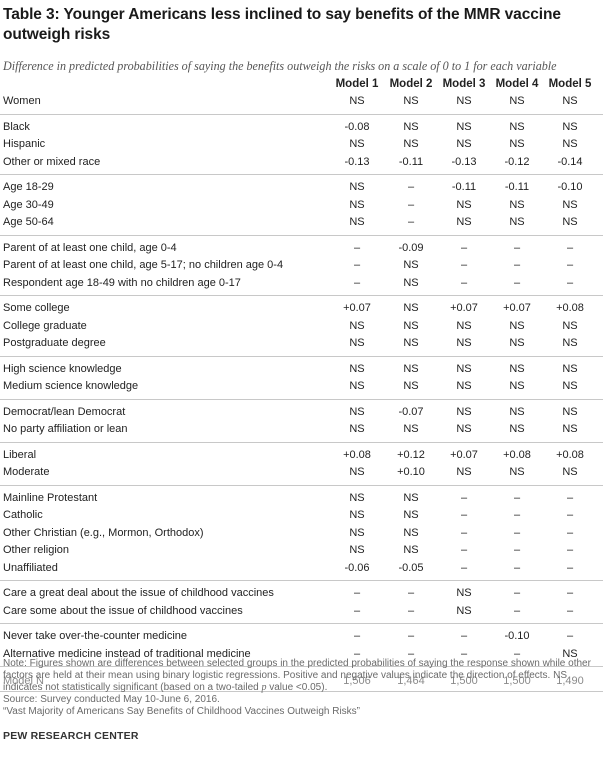  Describe the element at coordinates (36, 550) in the screenshot. I see `row-label: Other religion` at that location.